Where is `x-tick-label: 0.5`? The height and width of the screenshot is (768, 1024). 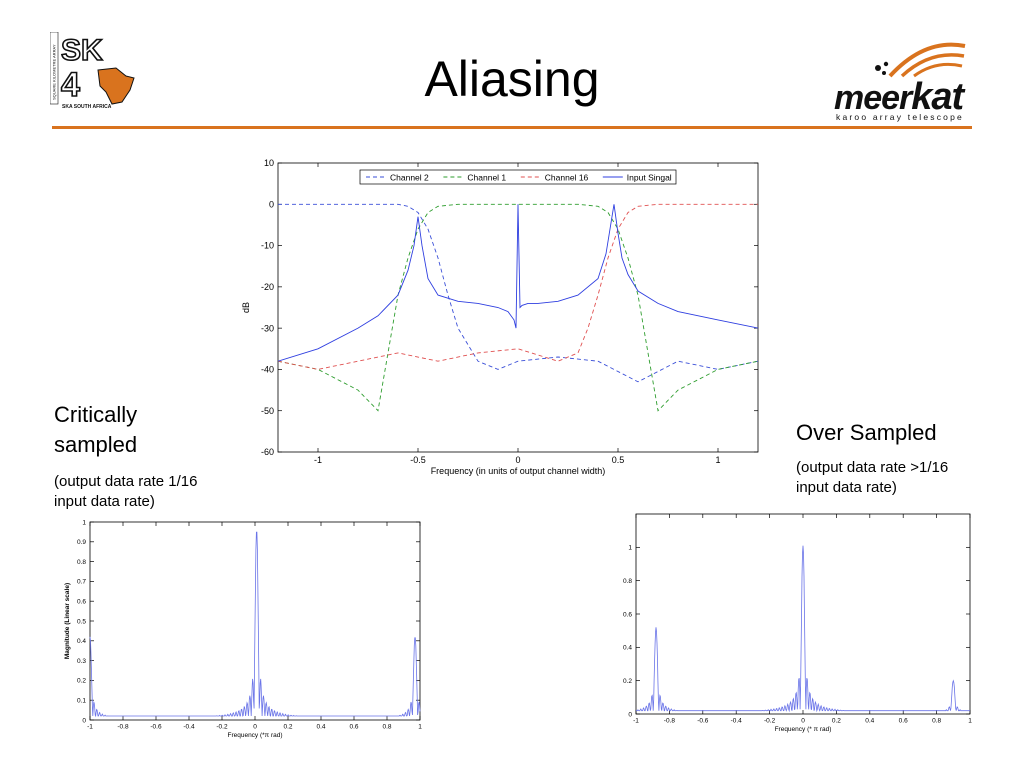 x-tick-label: 0.5 is located at coordinates (618, 460).